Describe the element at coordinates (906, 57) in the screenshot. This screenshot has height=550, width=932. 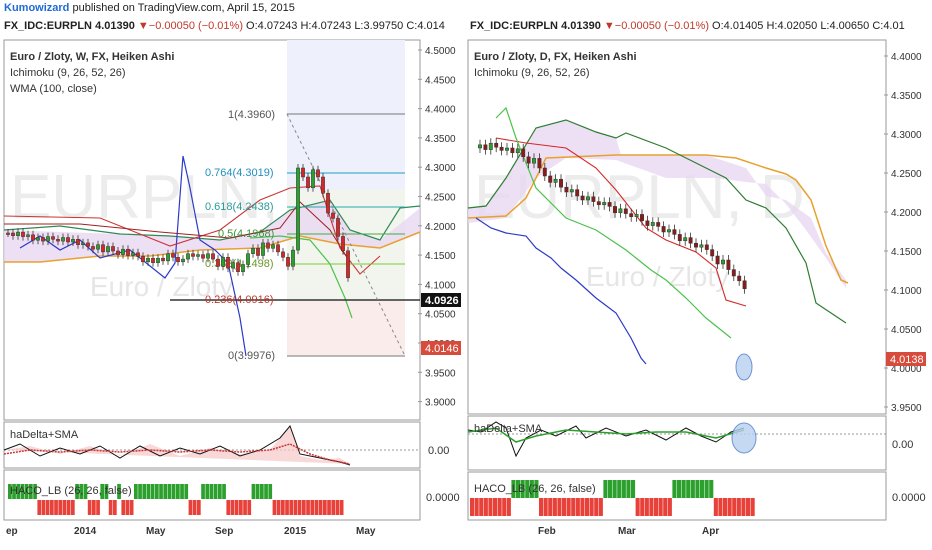
I see `price-axis-label: 4.4000` at that location.